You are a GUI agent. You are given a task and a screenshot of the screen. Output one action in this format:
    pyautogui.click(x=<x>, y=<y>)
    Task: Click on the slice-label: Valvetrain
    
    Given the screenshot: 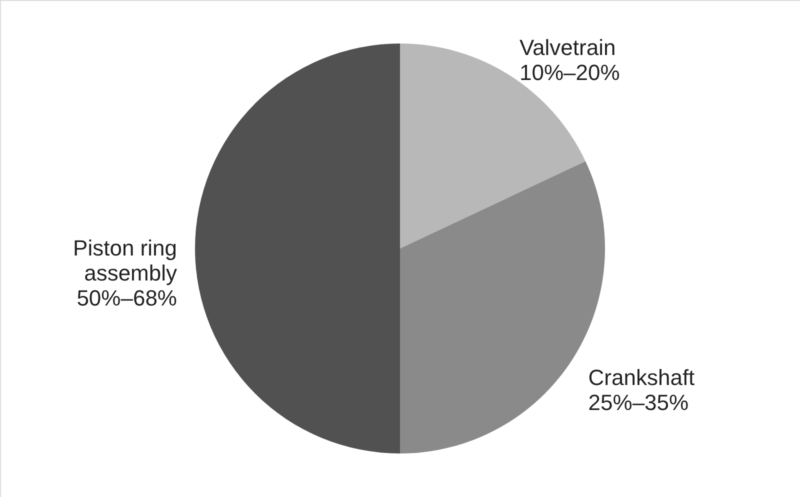 What is the action you would take?
    pyautogui.click(x=567, y=47)
    